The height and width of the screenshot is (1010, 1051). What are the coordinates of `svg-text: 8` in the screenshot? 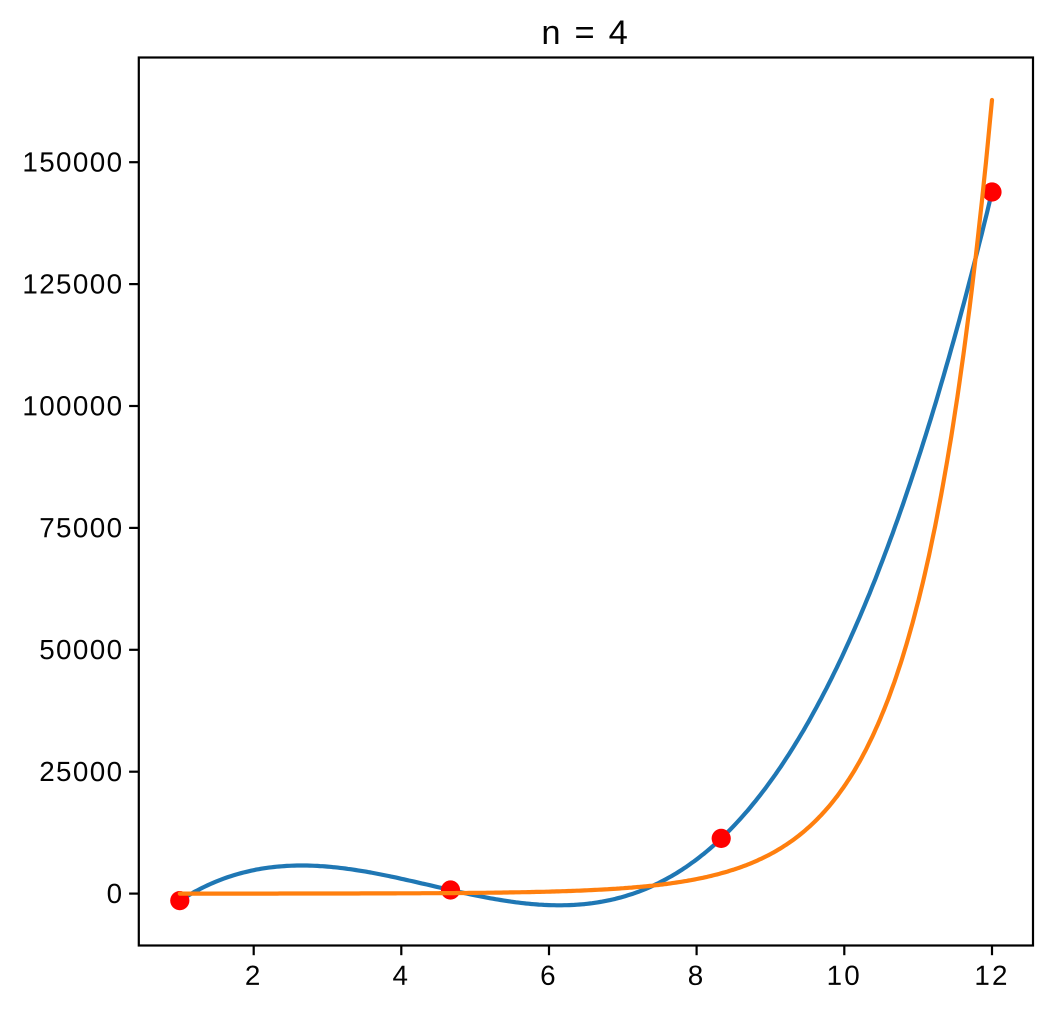 It's located at (697, 975).